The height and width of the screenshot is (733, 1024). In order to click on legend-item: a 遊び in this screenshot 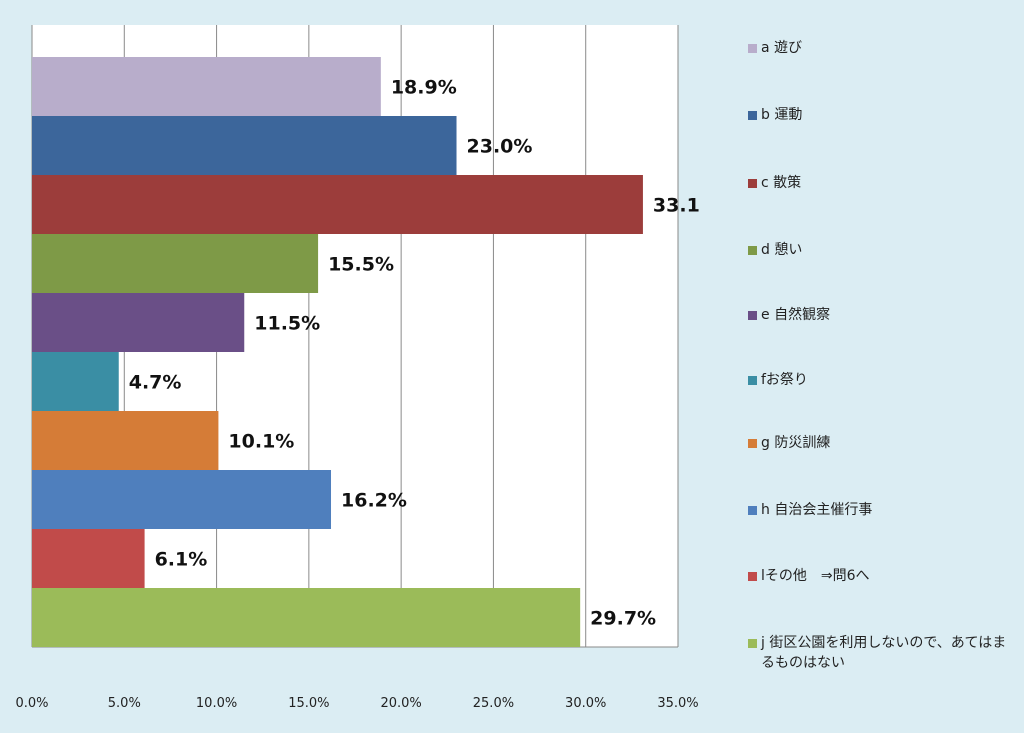, I will do `click(883, 48)`.